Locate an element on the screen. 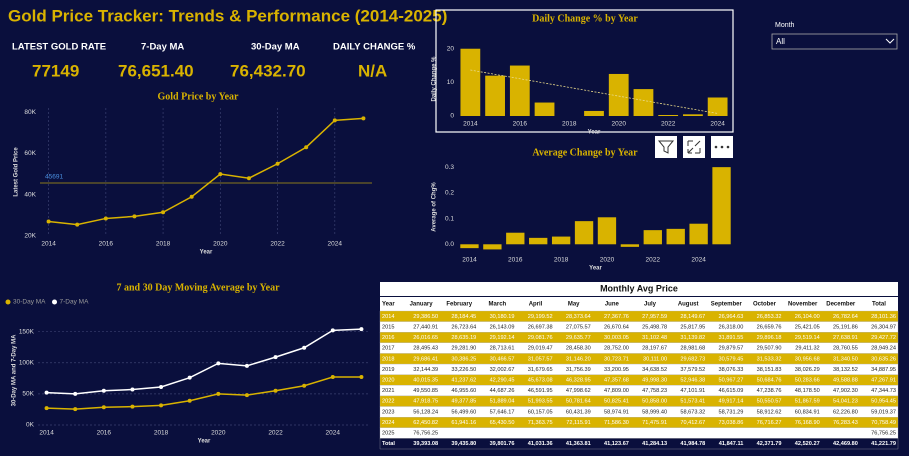  table-cell: 2017 is located at coordinates (388, 349).